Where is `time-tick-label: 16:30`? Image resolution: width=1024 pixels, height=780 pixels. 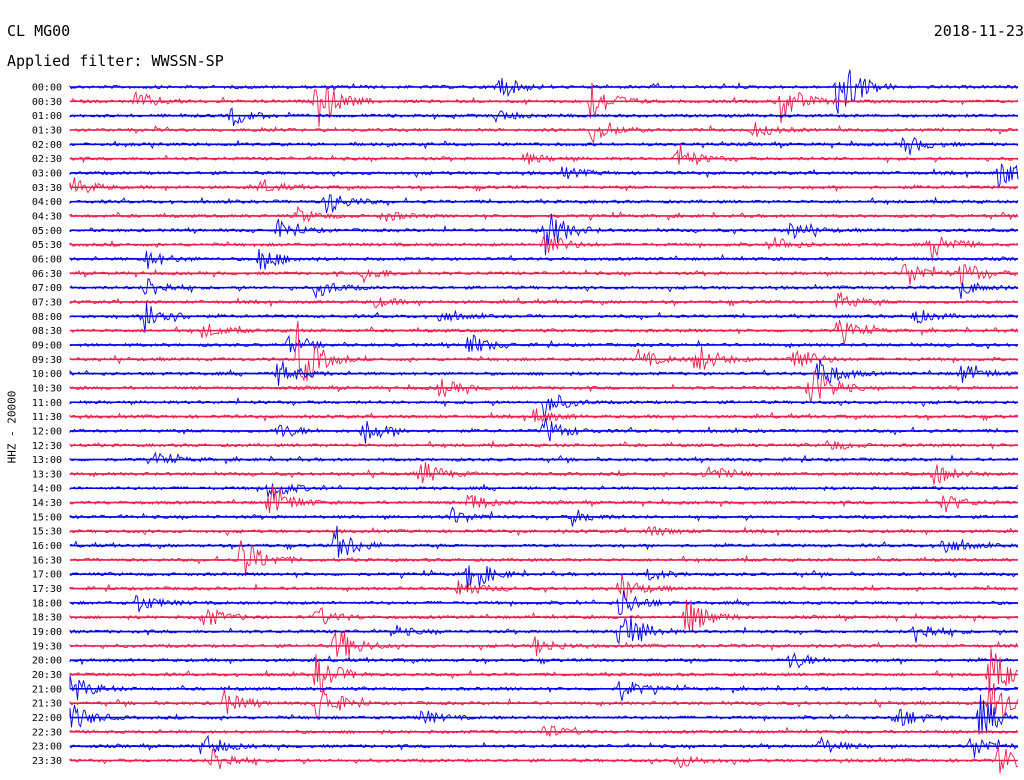 time-tick-label: 16:30 is located at coordinates (47, 560).